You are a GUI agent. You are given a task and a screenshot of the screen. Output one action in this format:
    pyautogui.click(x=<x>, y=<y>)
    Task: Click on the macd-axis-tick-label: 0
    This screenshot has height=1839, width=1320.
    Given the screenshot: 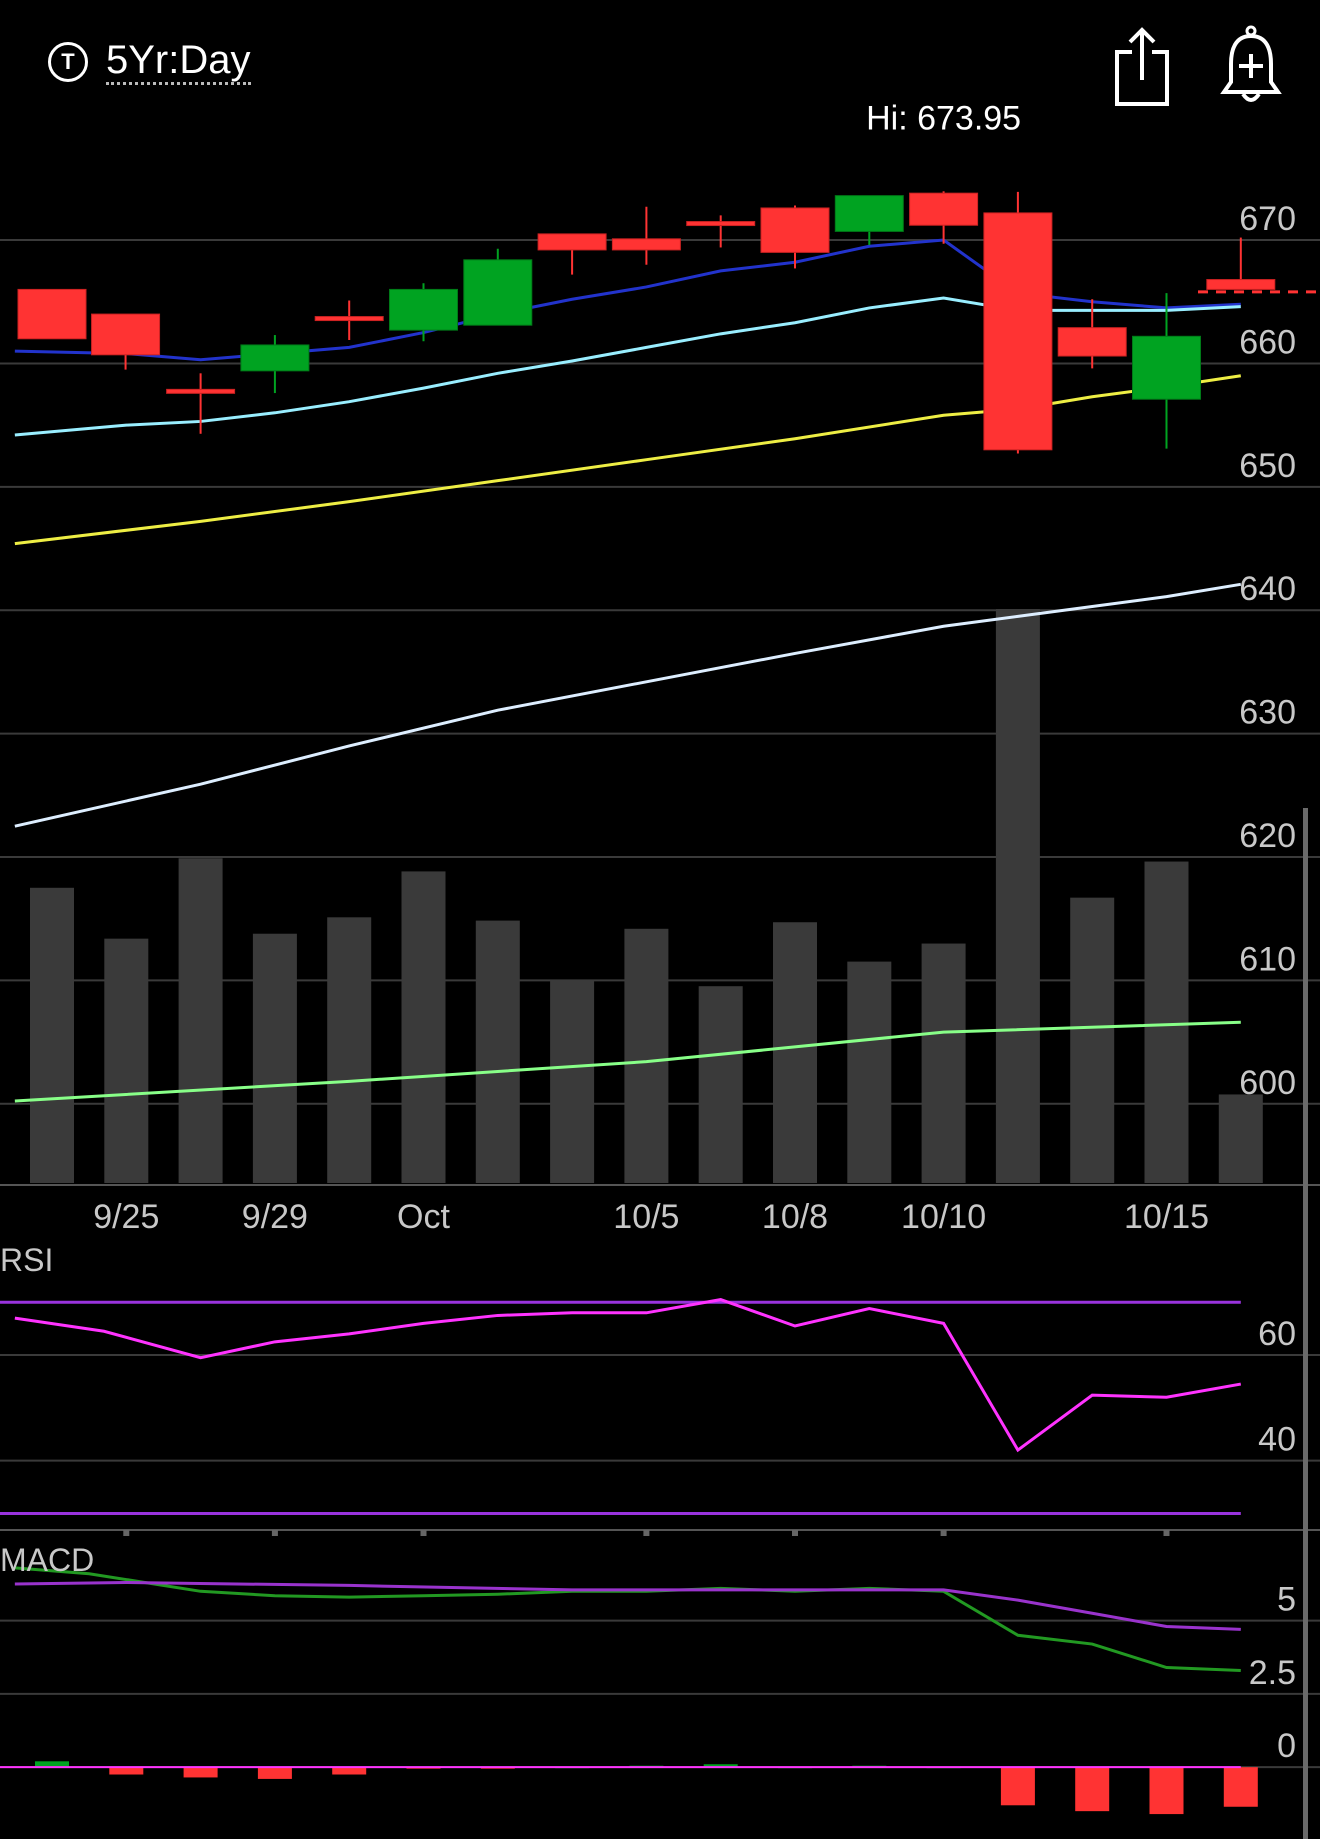 What is the action you would take?
    pyautogui.click(x=1286, y=1746)
    